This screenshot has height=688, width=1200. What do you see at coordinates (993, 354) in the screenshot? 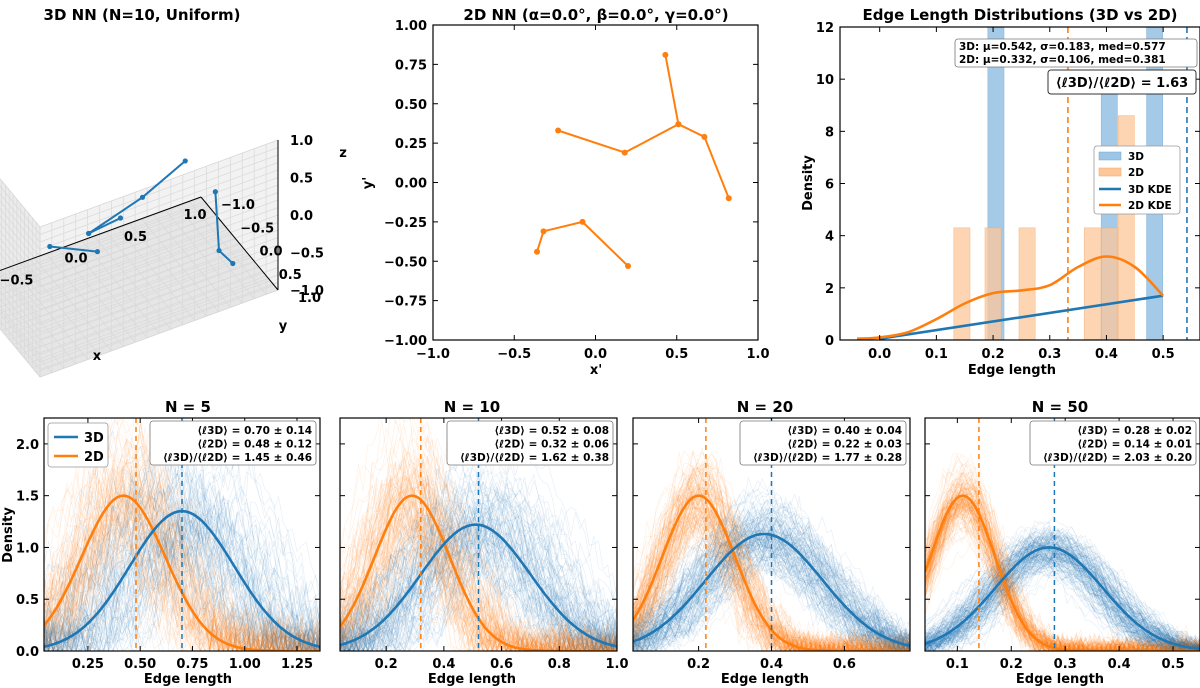
I see `hist-x-tick: 0.2` at bounding box center [993, 354].